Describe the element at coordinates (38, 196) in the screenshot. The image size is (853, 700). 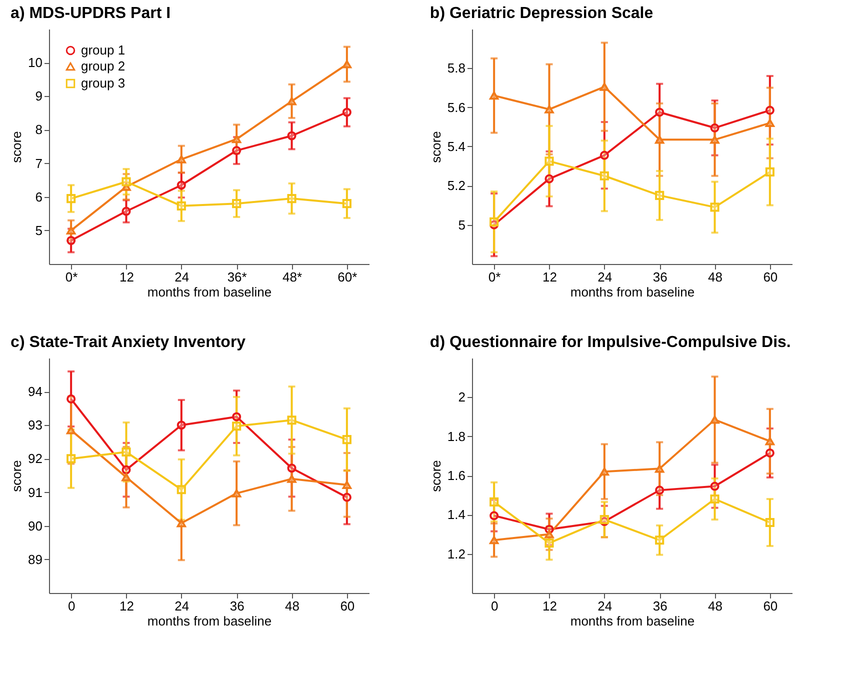
I see `y-tick-label: 6` at that location.